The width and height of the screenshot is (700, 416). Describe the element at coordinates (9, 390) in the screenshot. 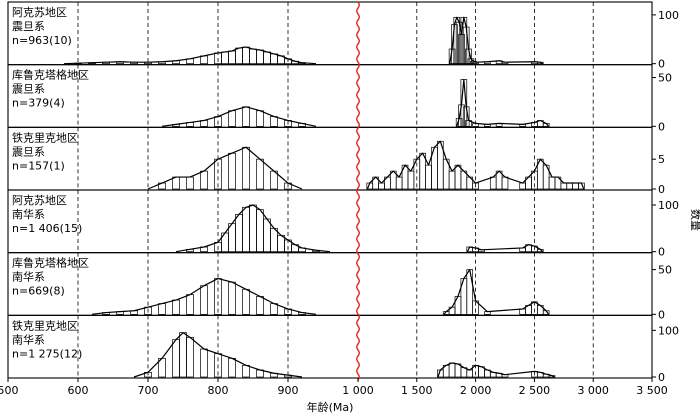

I see `x-tick-label: 500` at that location.